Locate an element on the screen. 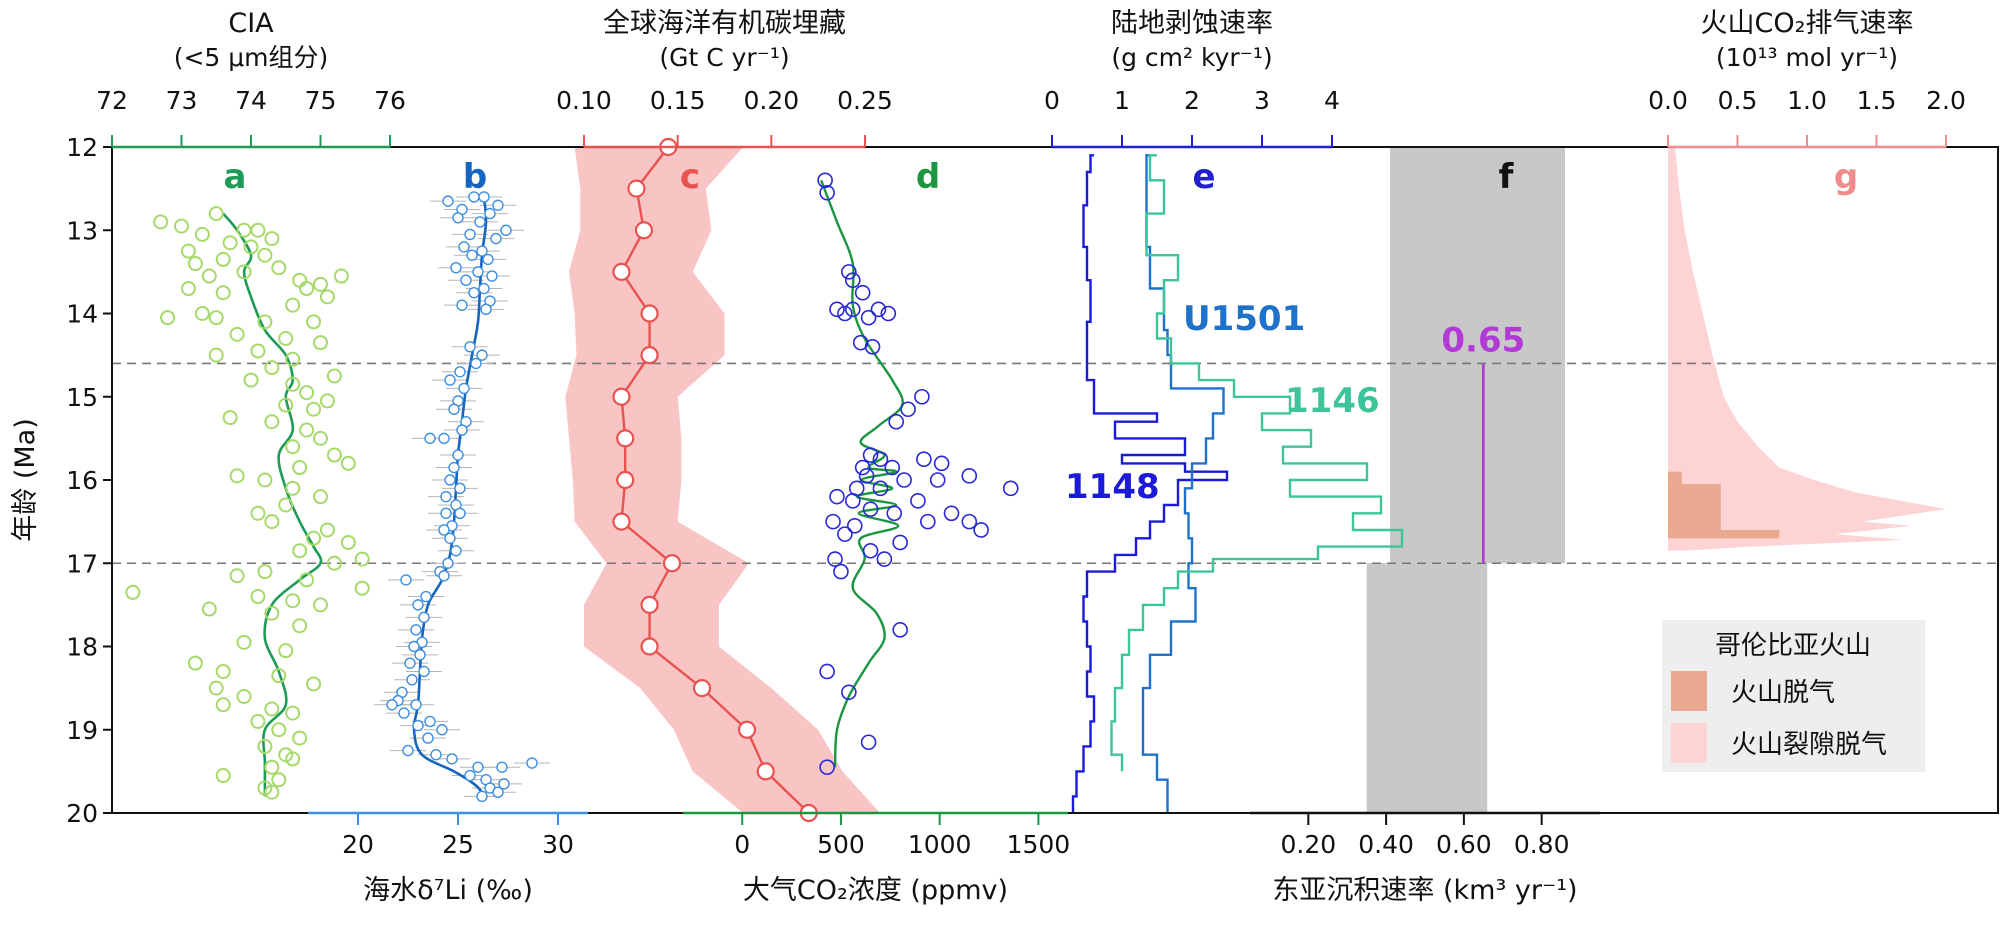 The height and width of the screenshot is (949, 2000). axis-title-a: CIA is located at coordinates (251, 23).